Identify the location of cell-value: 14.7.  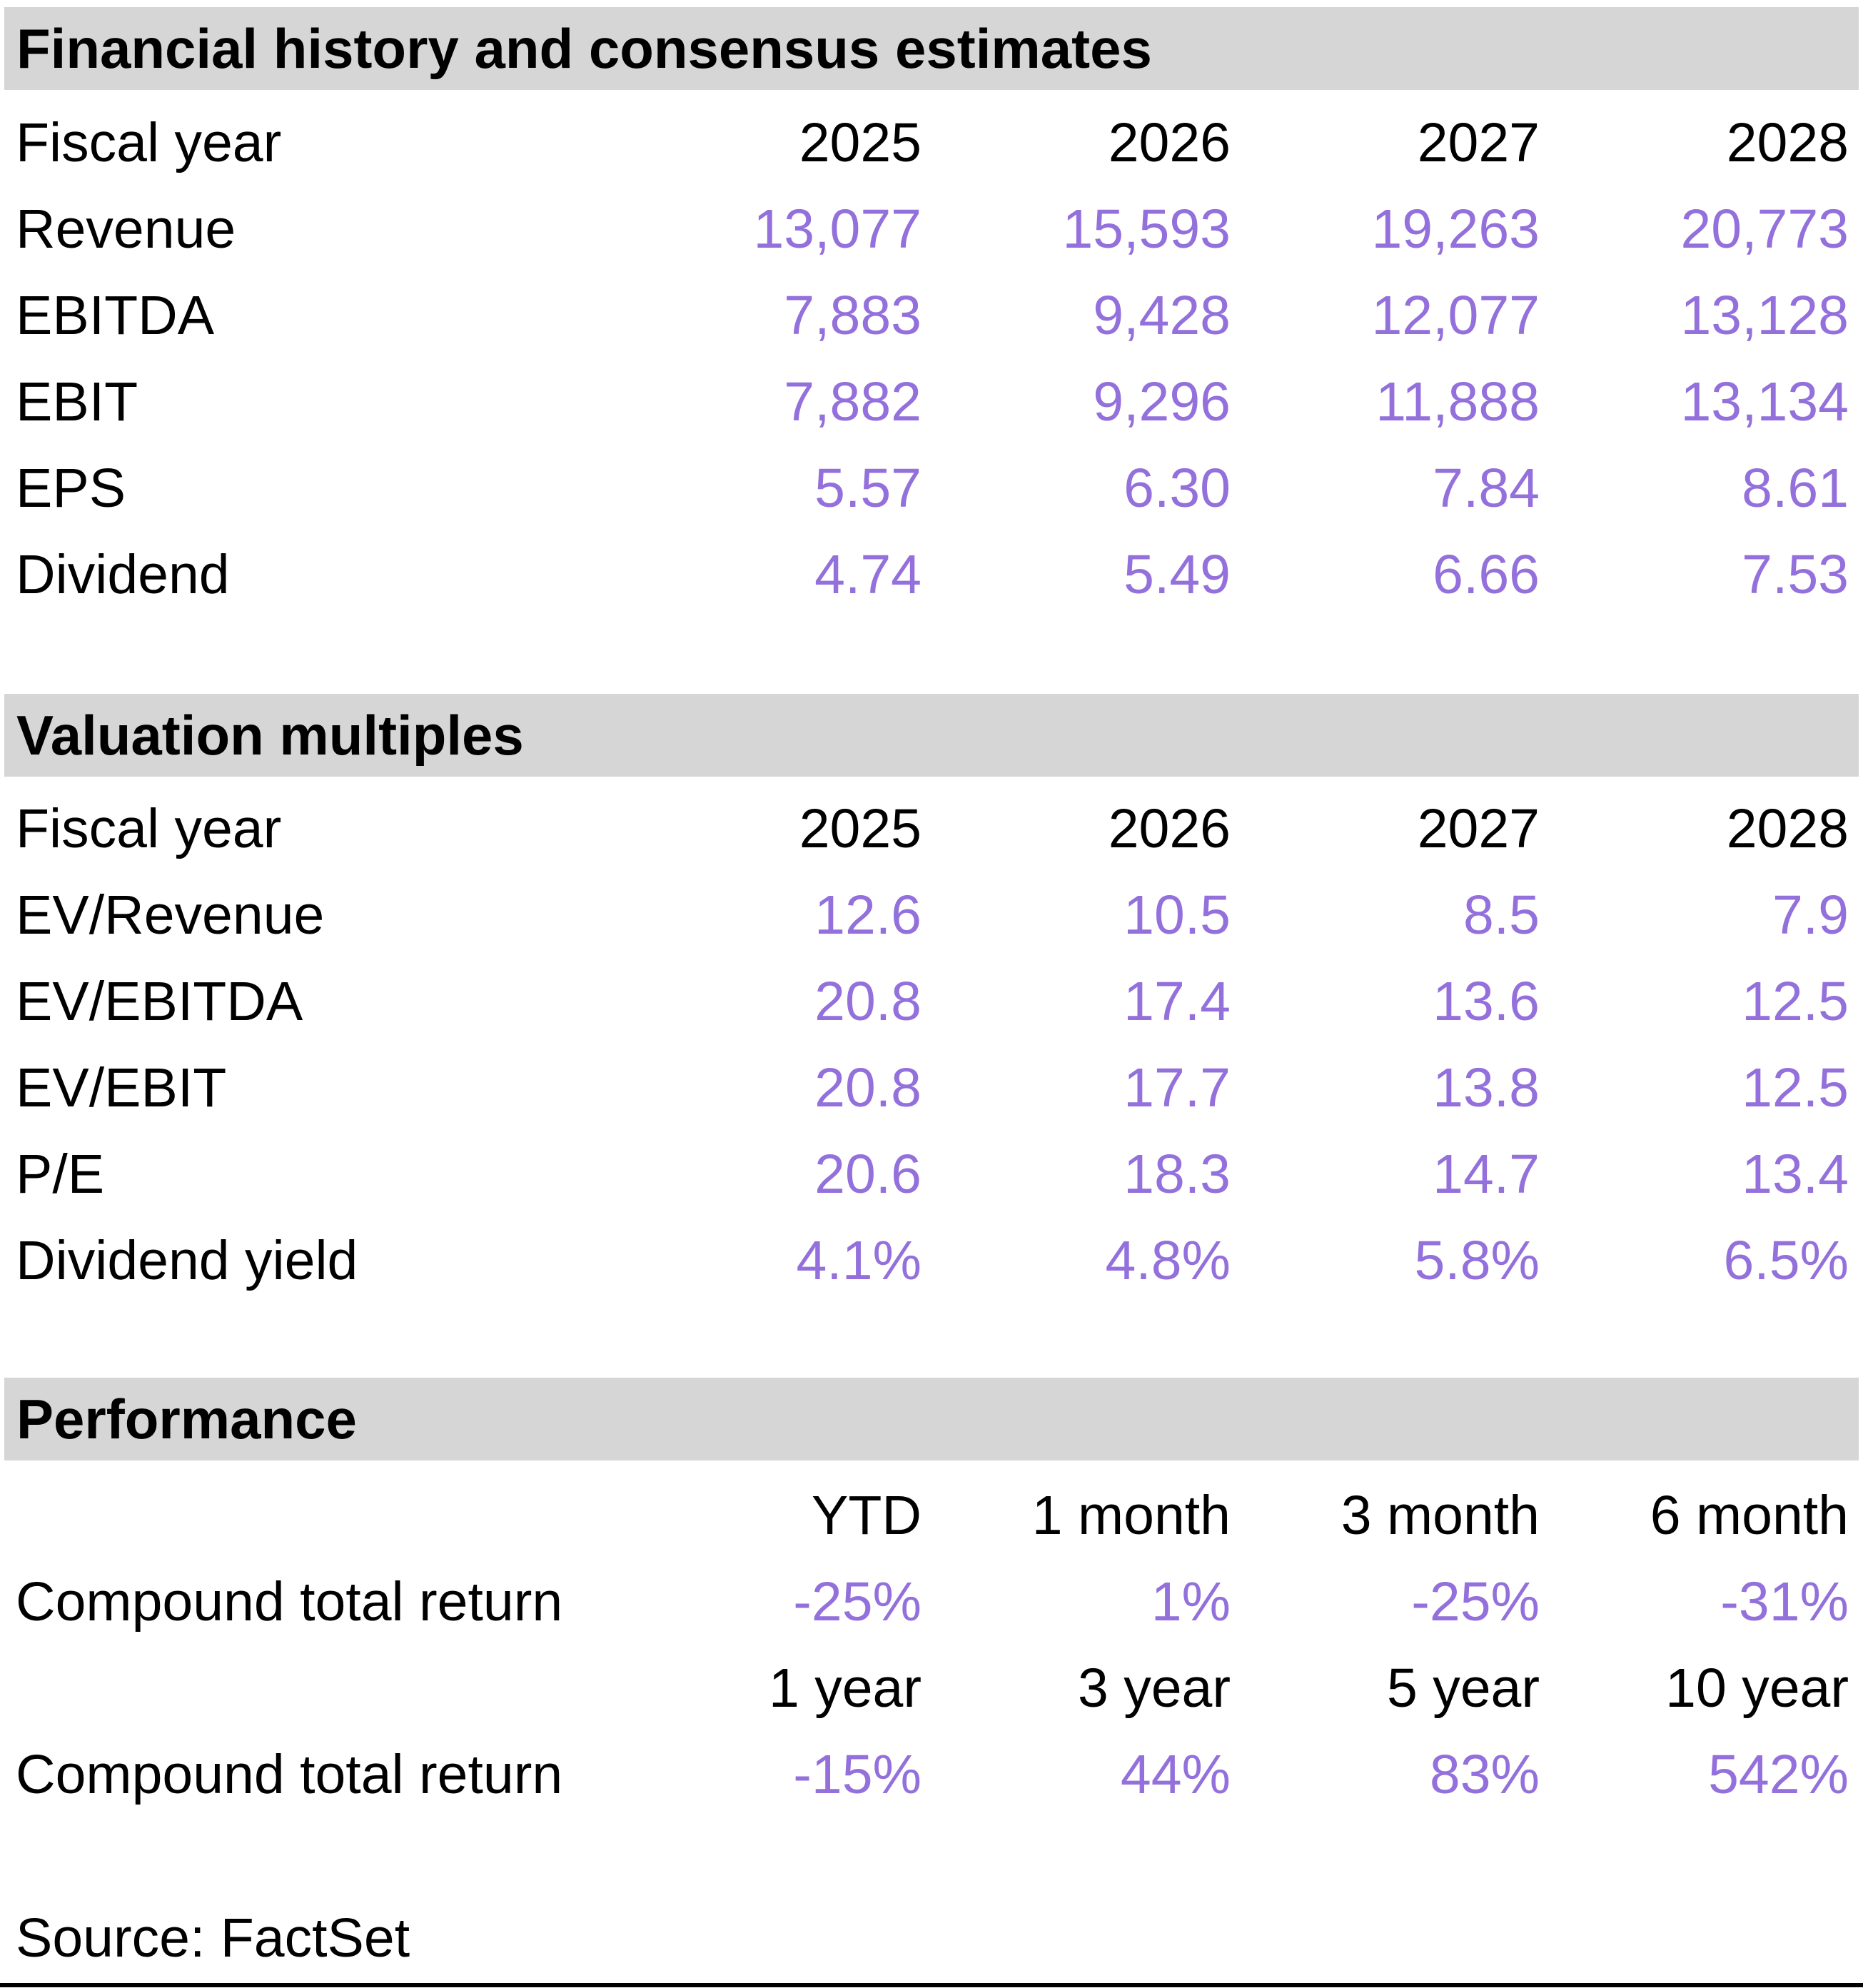
(1486, 1174).